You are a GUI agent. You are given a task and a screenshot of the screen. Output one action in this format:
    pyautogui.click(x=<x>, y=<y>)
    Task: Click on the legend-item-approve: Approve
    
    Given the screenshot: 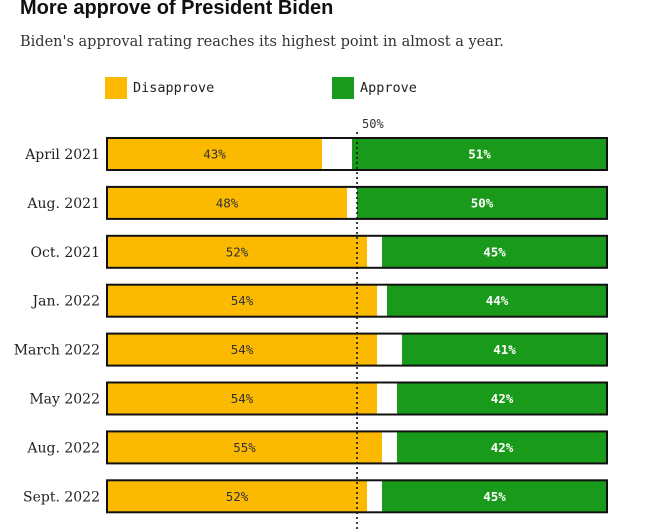 What is the action you would take?
    pyautogui.click(x=374, y=88)
    